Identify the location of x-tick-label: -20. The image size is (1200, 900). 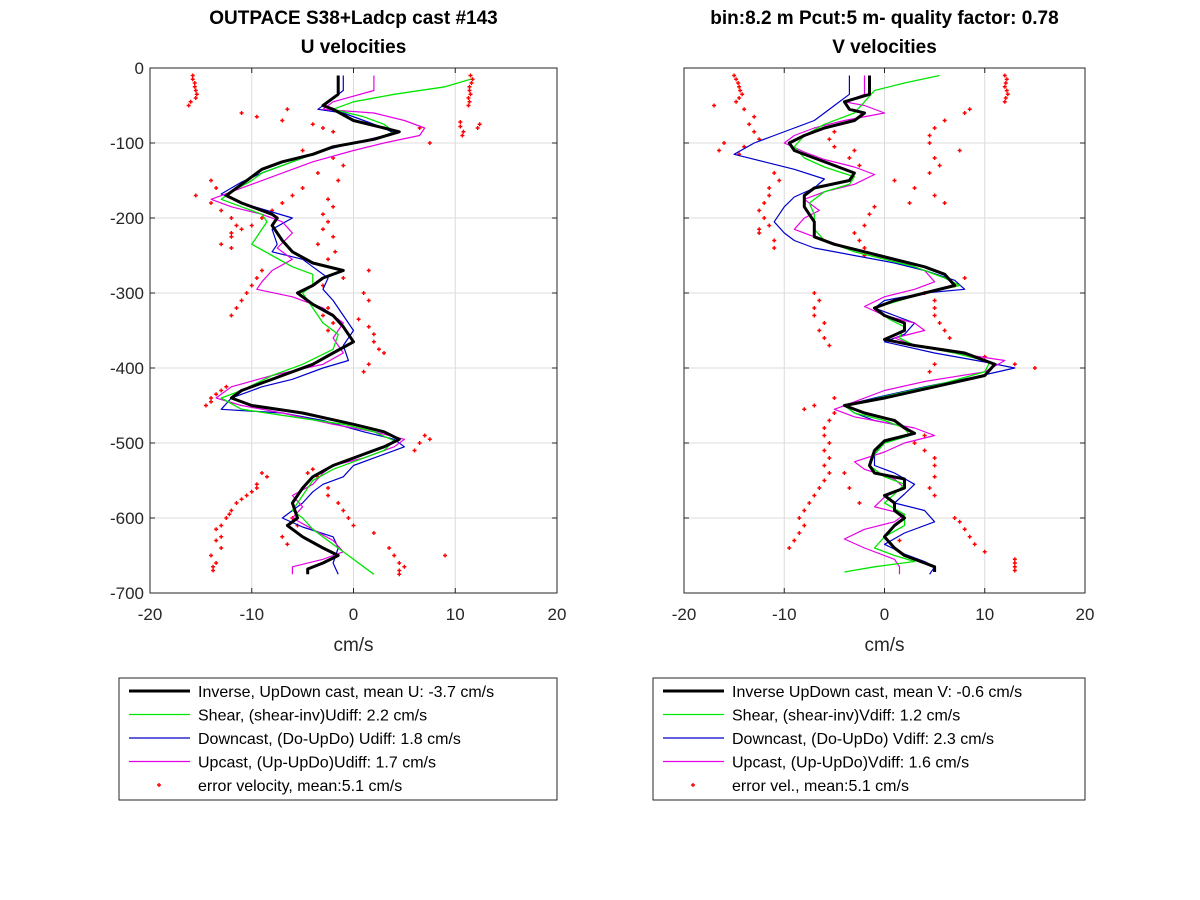
(684, 614).